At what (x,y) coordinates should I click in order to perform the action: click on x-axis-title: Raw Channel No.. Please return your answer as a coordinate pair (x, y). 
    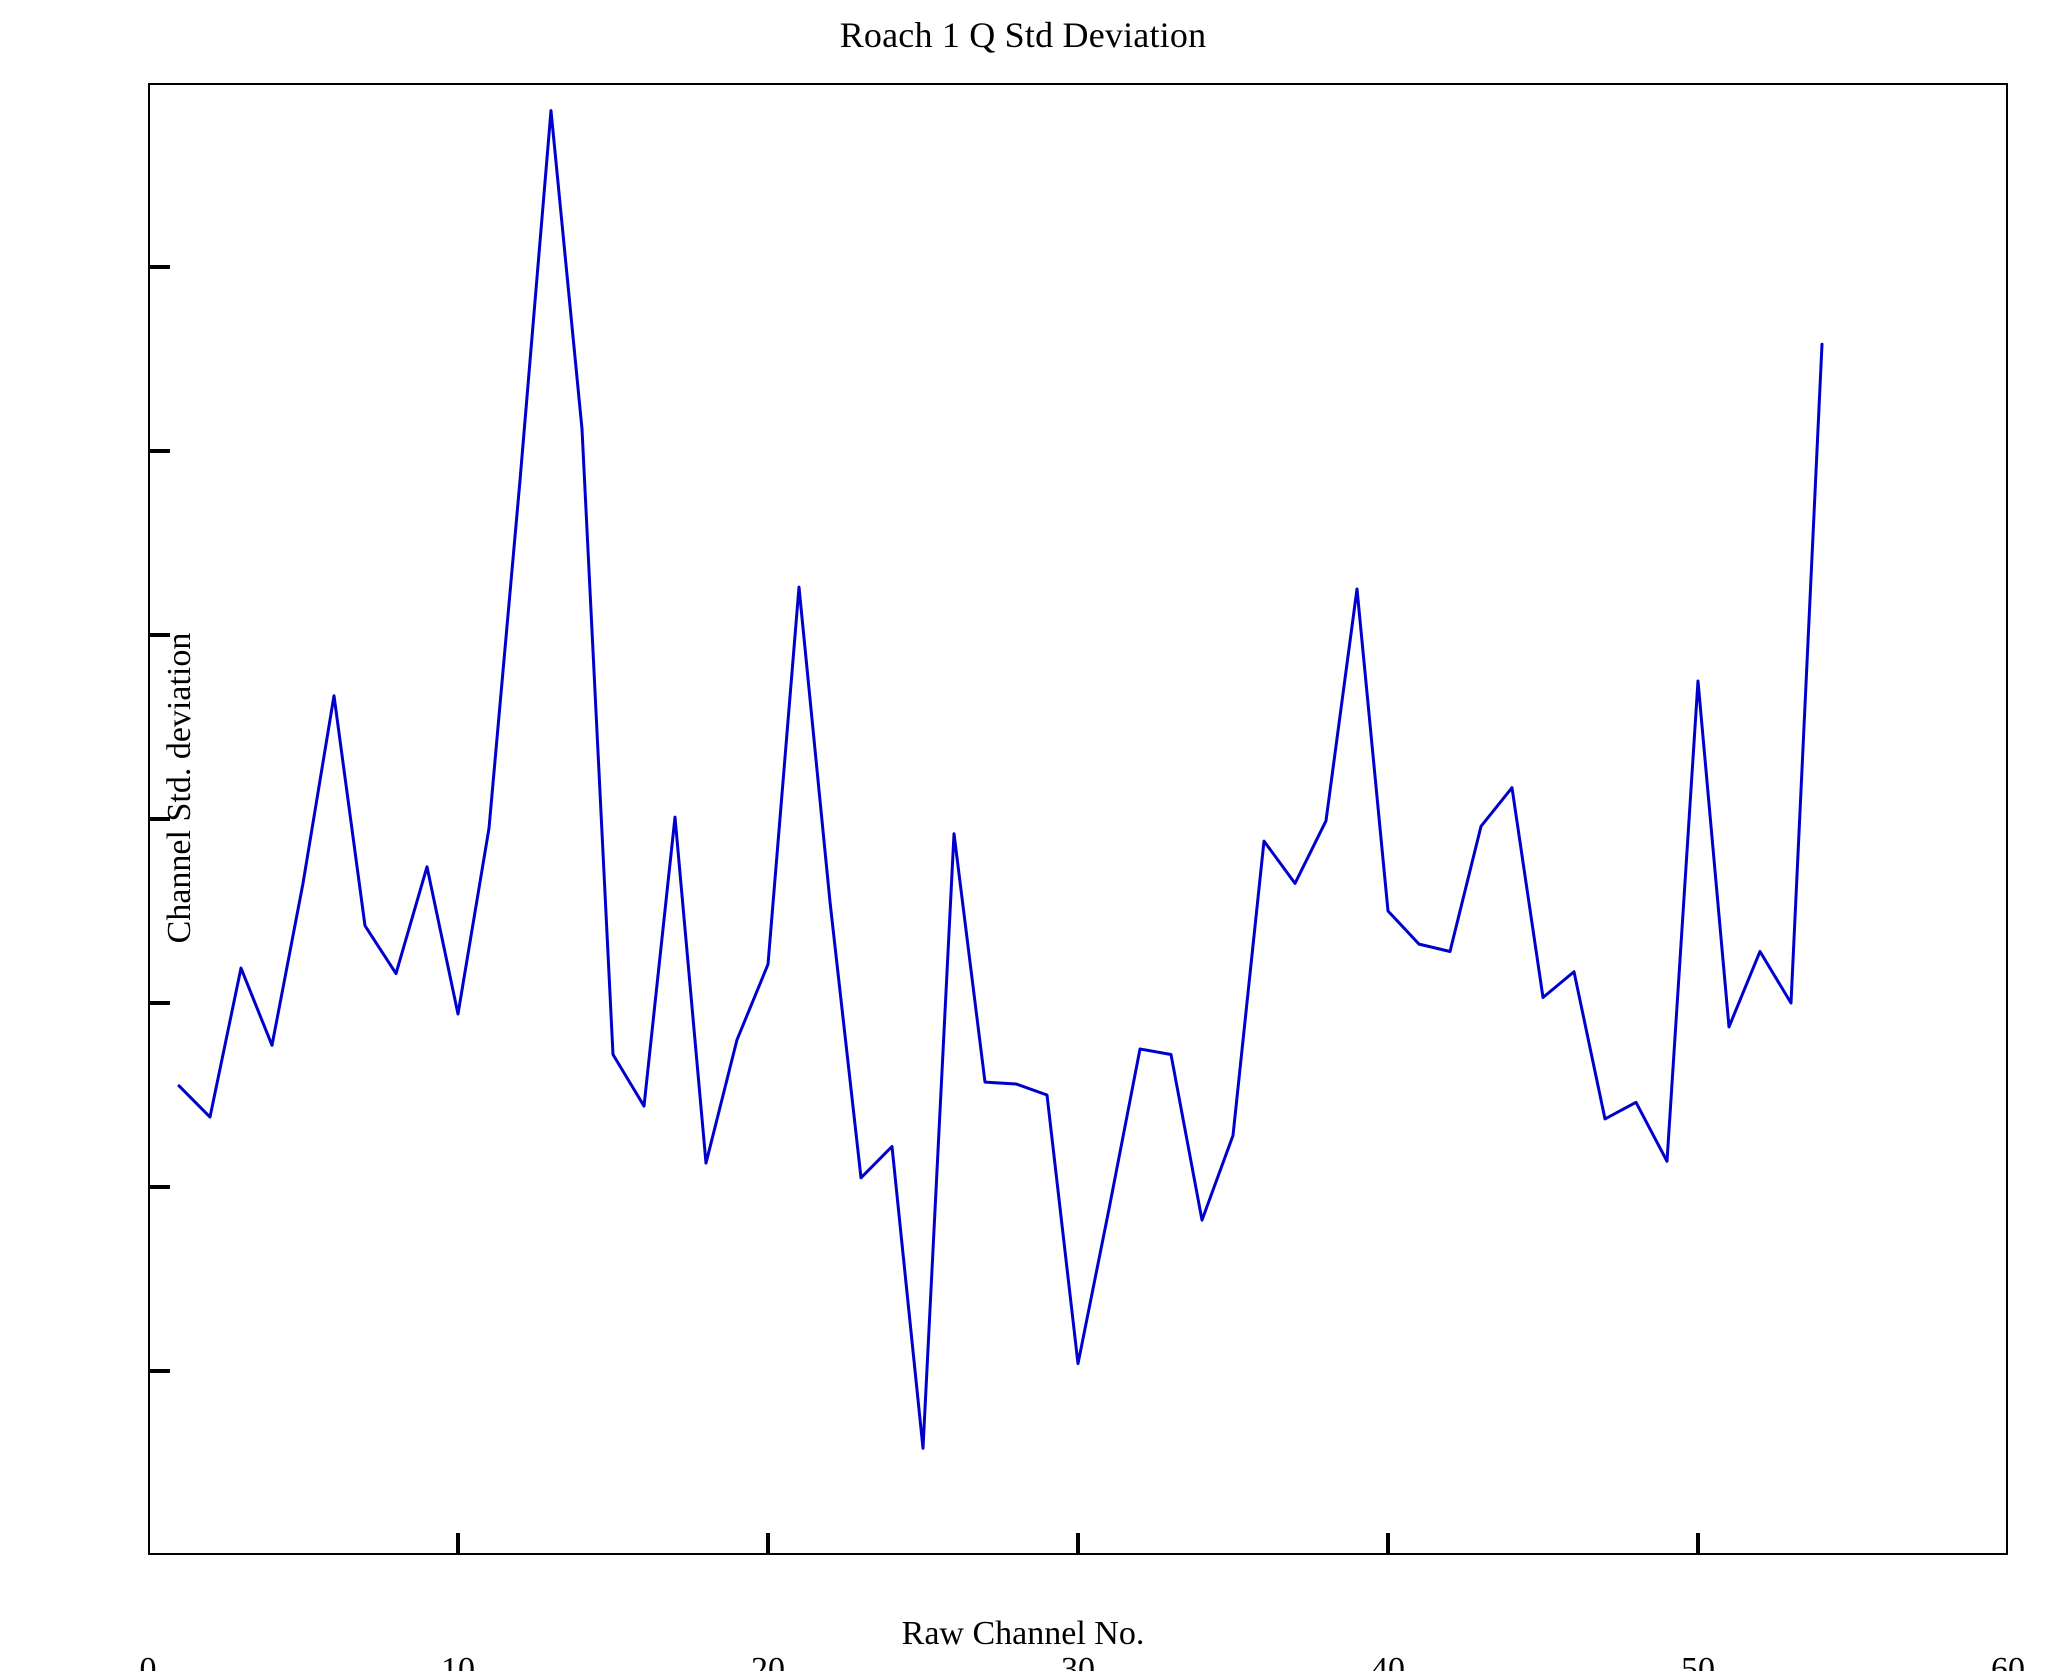
    Looking at the image, I should click on (1023, 1633).